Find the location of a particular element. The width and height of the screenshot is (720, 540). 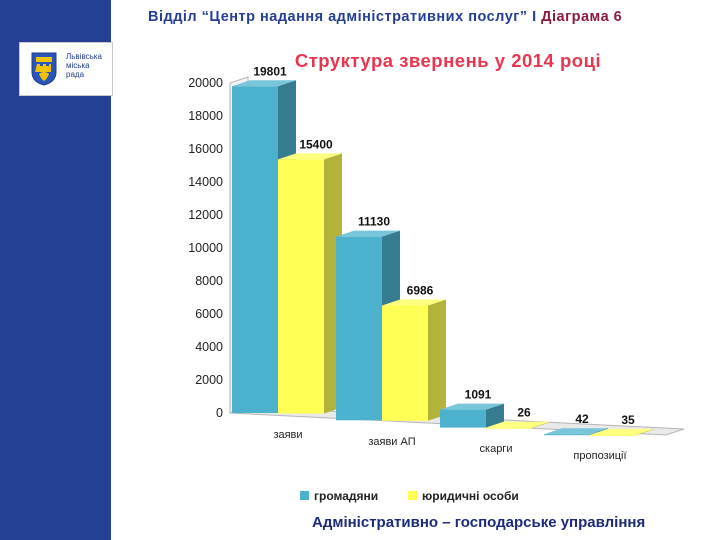

y-tick-label: 0 is located at coordinates (219, 413).